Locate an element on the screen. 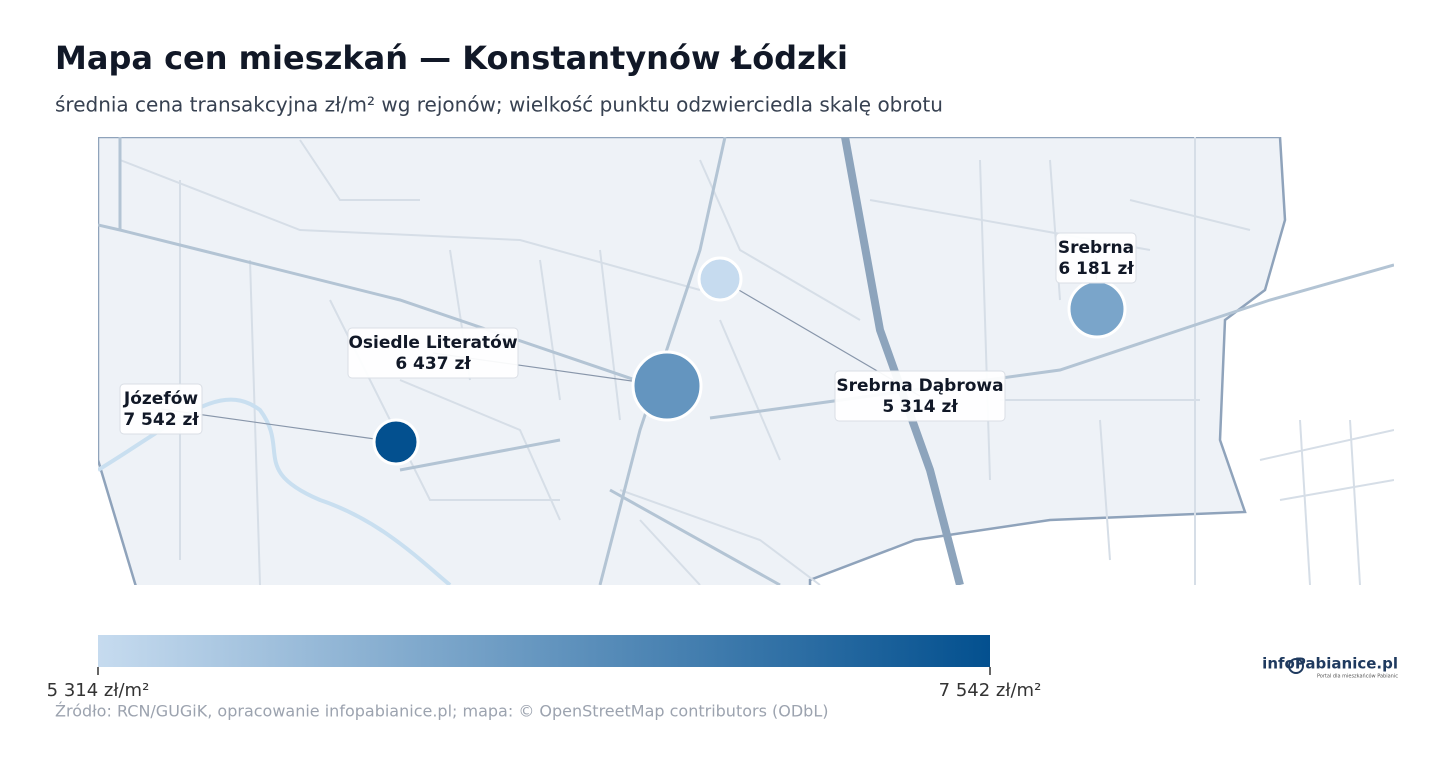 This screenshot has width=1442, height=766. colorbar is located at coordinates (544, 651).